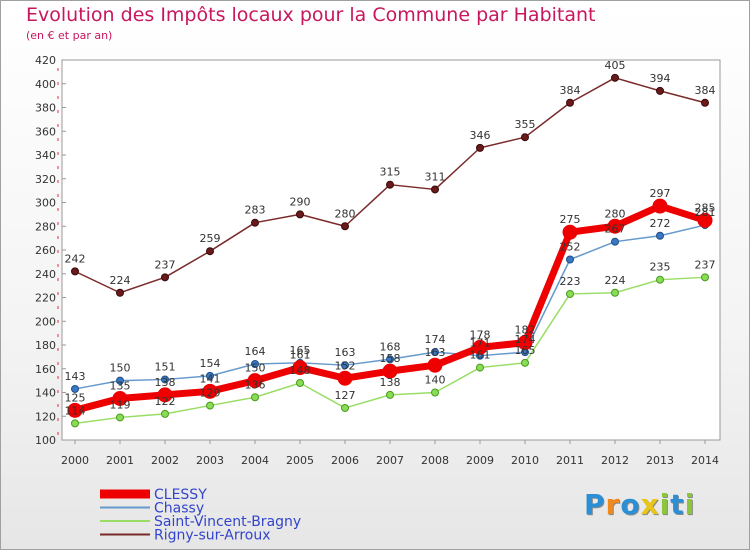 The image size is (750, 550). I want to click on data-label: 405, so click(615, 65).